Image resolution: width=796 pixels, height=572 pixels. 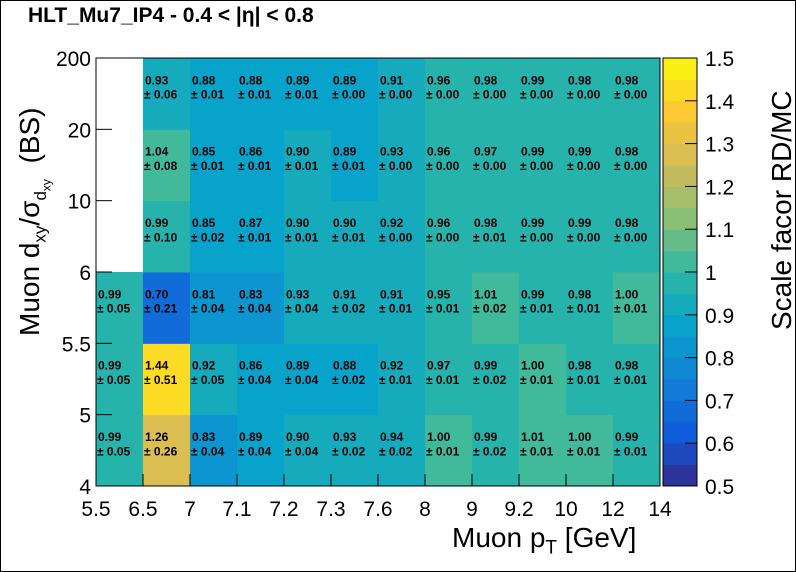 What do you see at coordinates (161, 166) in the screenshot?
I see `cell-error-label: ± 0.08` at bounding box center [161, 166].